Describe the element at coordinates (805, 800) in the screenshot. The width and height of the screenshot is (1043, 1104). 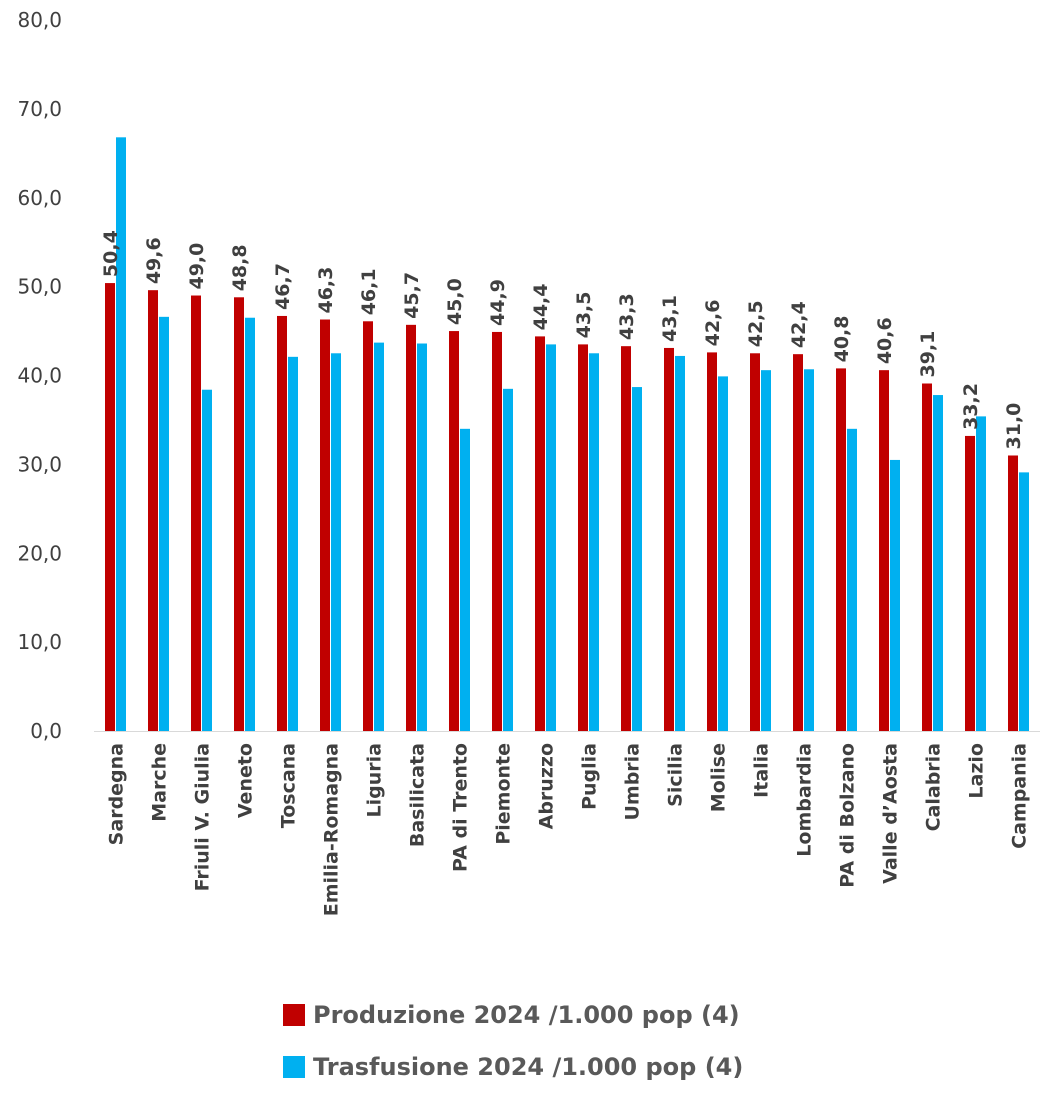
I see `x-tick-label: Lombardia` at that location.